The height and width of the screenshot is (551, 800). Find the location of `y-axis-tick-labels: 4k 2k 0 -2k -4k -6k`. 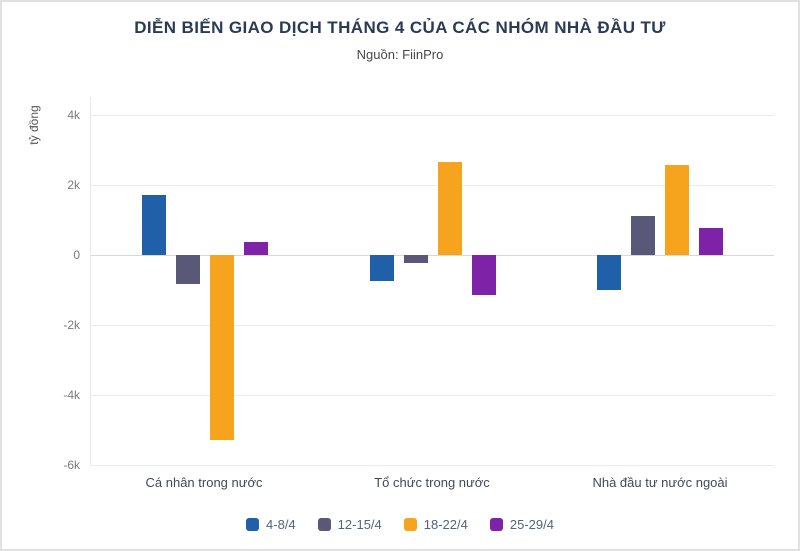

y-axis-tick-labels: 4k 2k 0 -2k -4k -6k is located at coordinates (41, 284).